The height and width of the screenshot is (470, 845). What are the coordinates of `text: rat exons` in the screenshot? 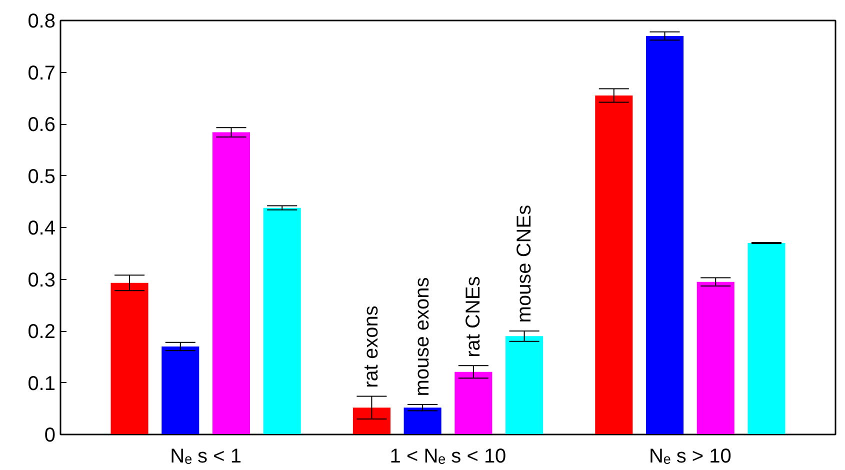 It's located at (371, 347).